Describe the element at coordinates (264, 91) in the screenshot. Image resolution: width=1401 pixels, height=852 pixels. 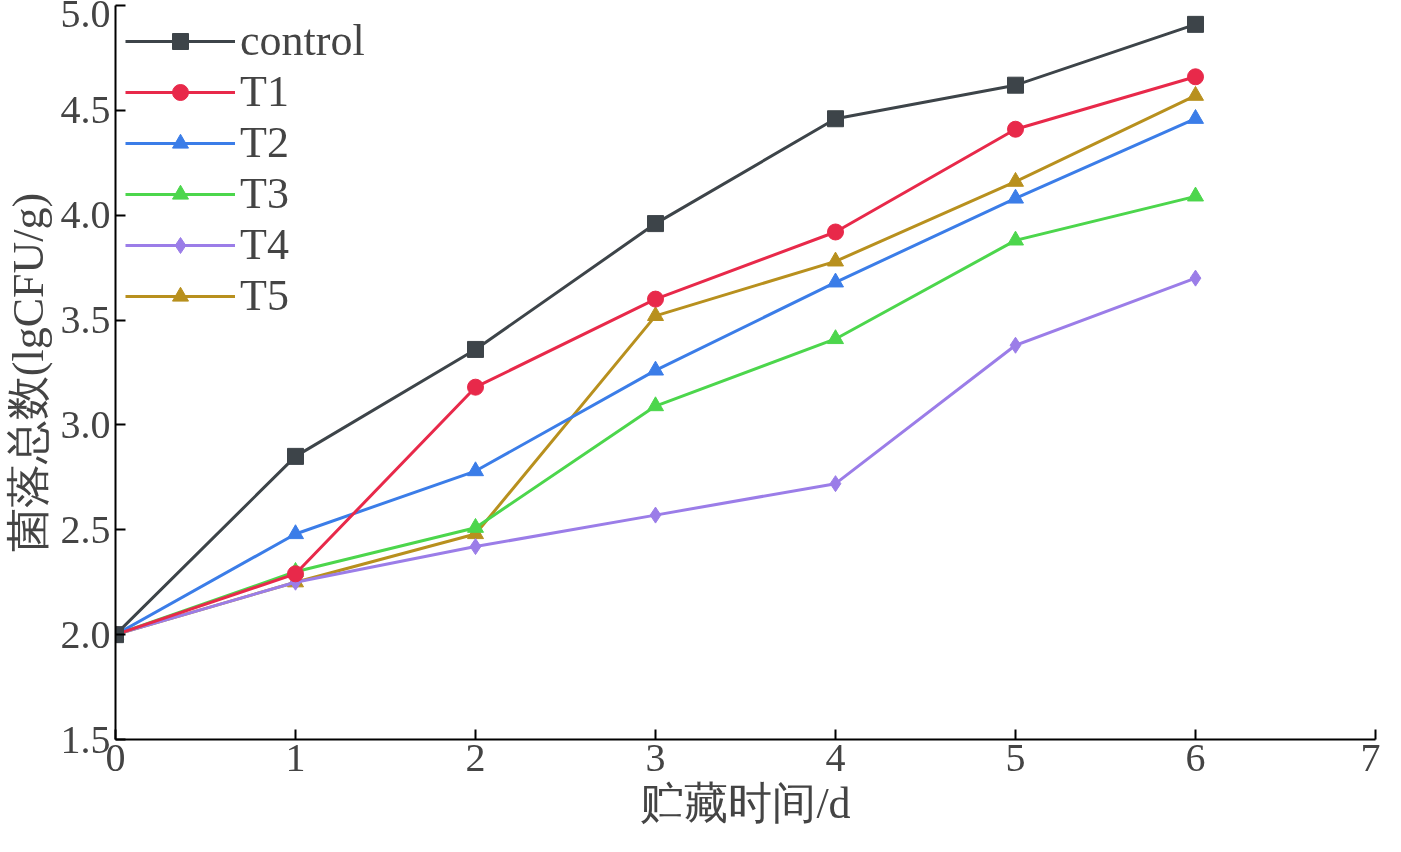
I see `legend-label: T1` at that location.